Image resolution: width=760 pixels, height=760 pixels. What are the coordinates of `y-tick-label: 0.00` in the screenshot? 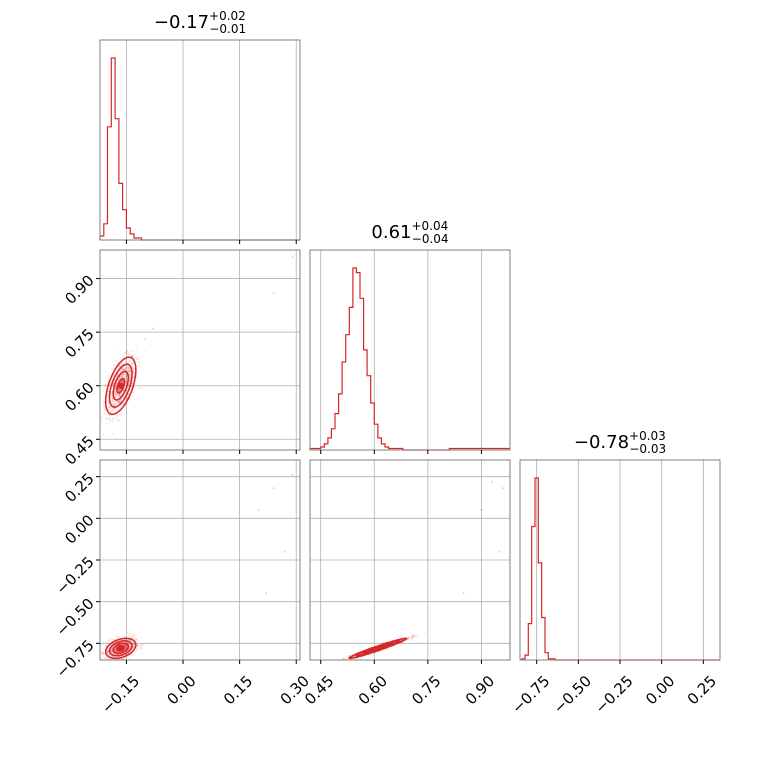 It's located at (79, 529).